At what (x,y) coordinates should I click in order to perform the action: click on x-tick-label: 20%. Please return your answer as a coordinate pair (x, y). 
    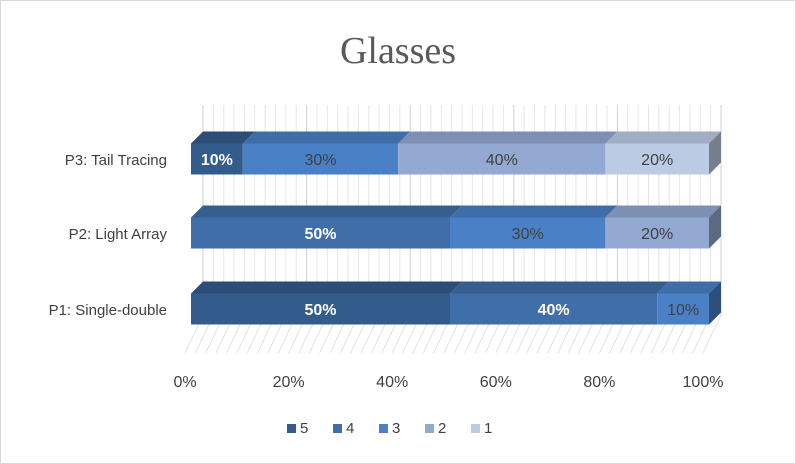
    Looking at the image, I should click on (289, 382).